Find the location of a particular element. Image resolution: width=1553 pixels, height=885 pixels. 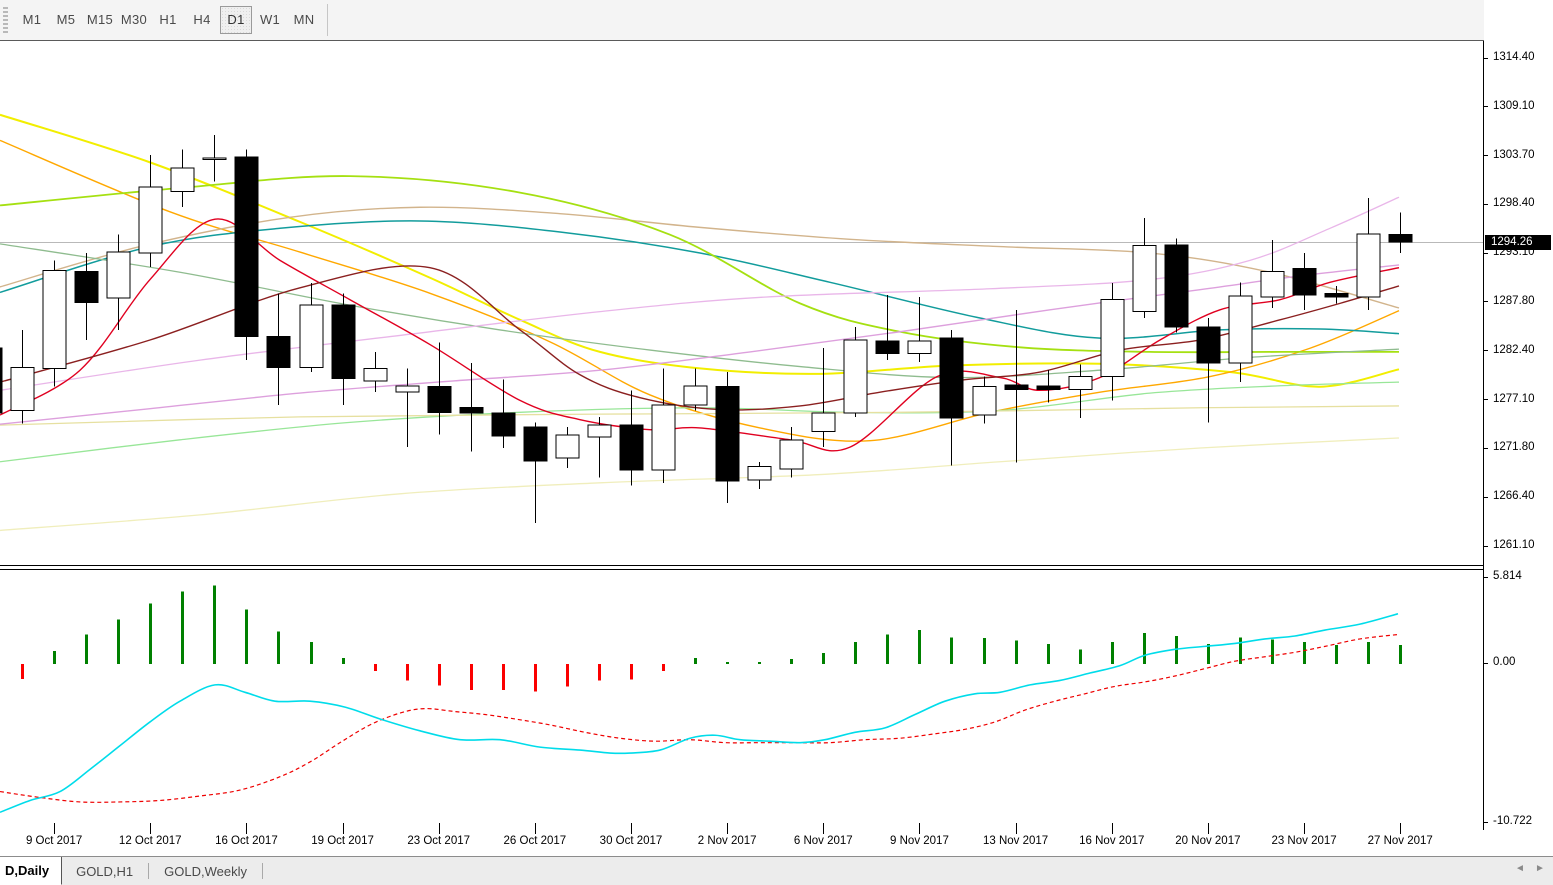

ma-teal is located at coordinates (700, 280).